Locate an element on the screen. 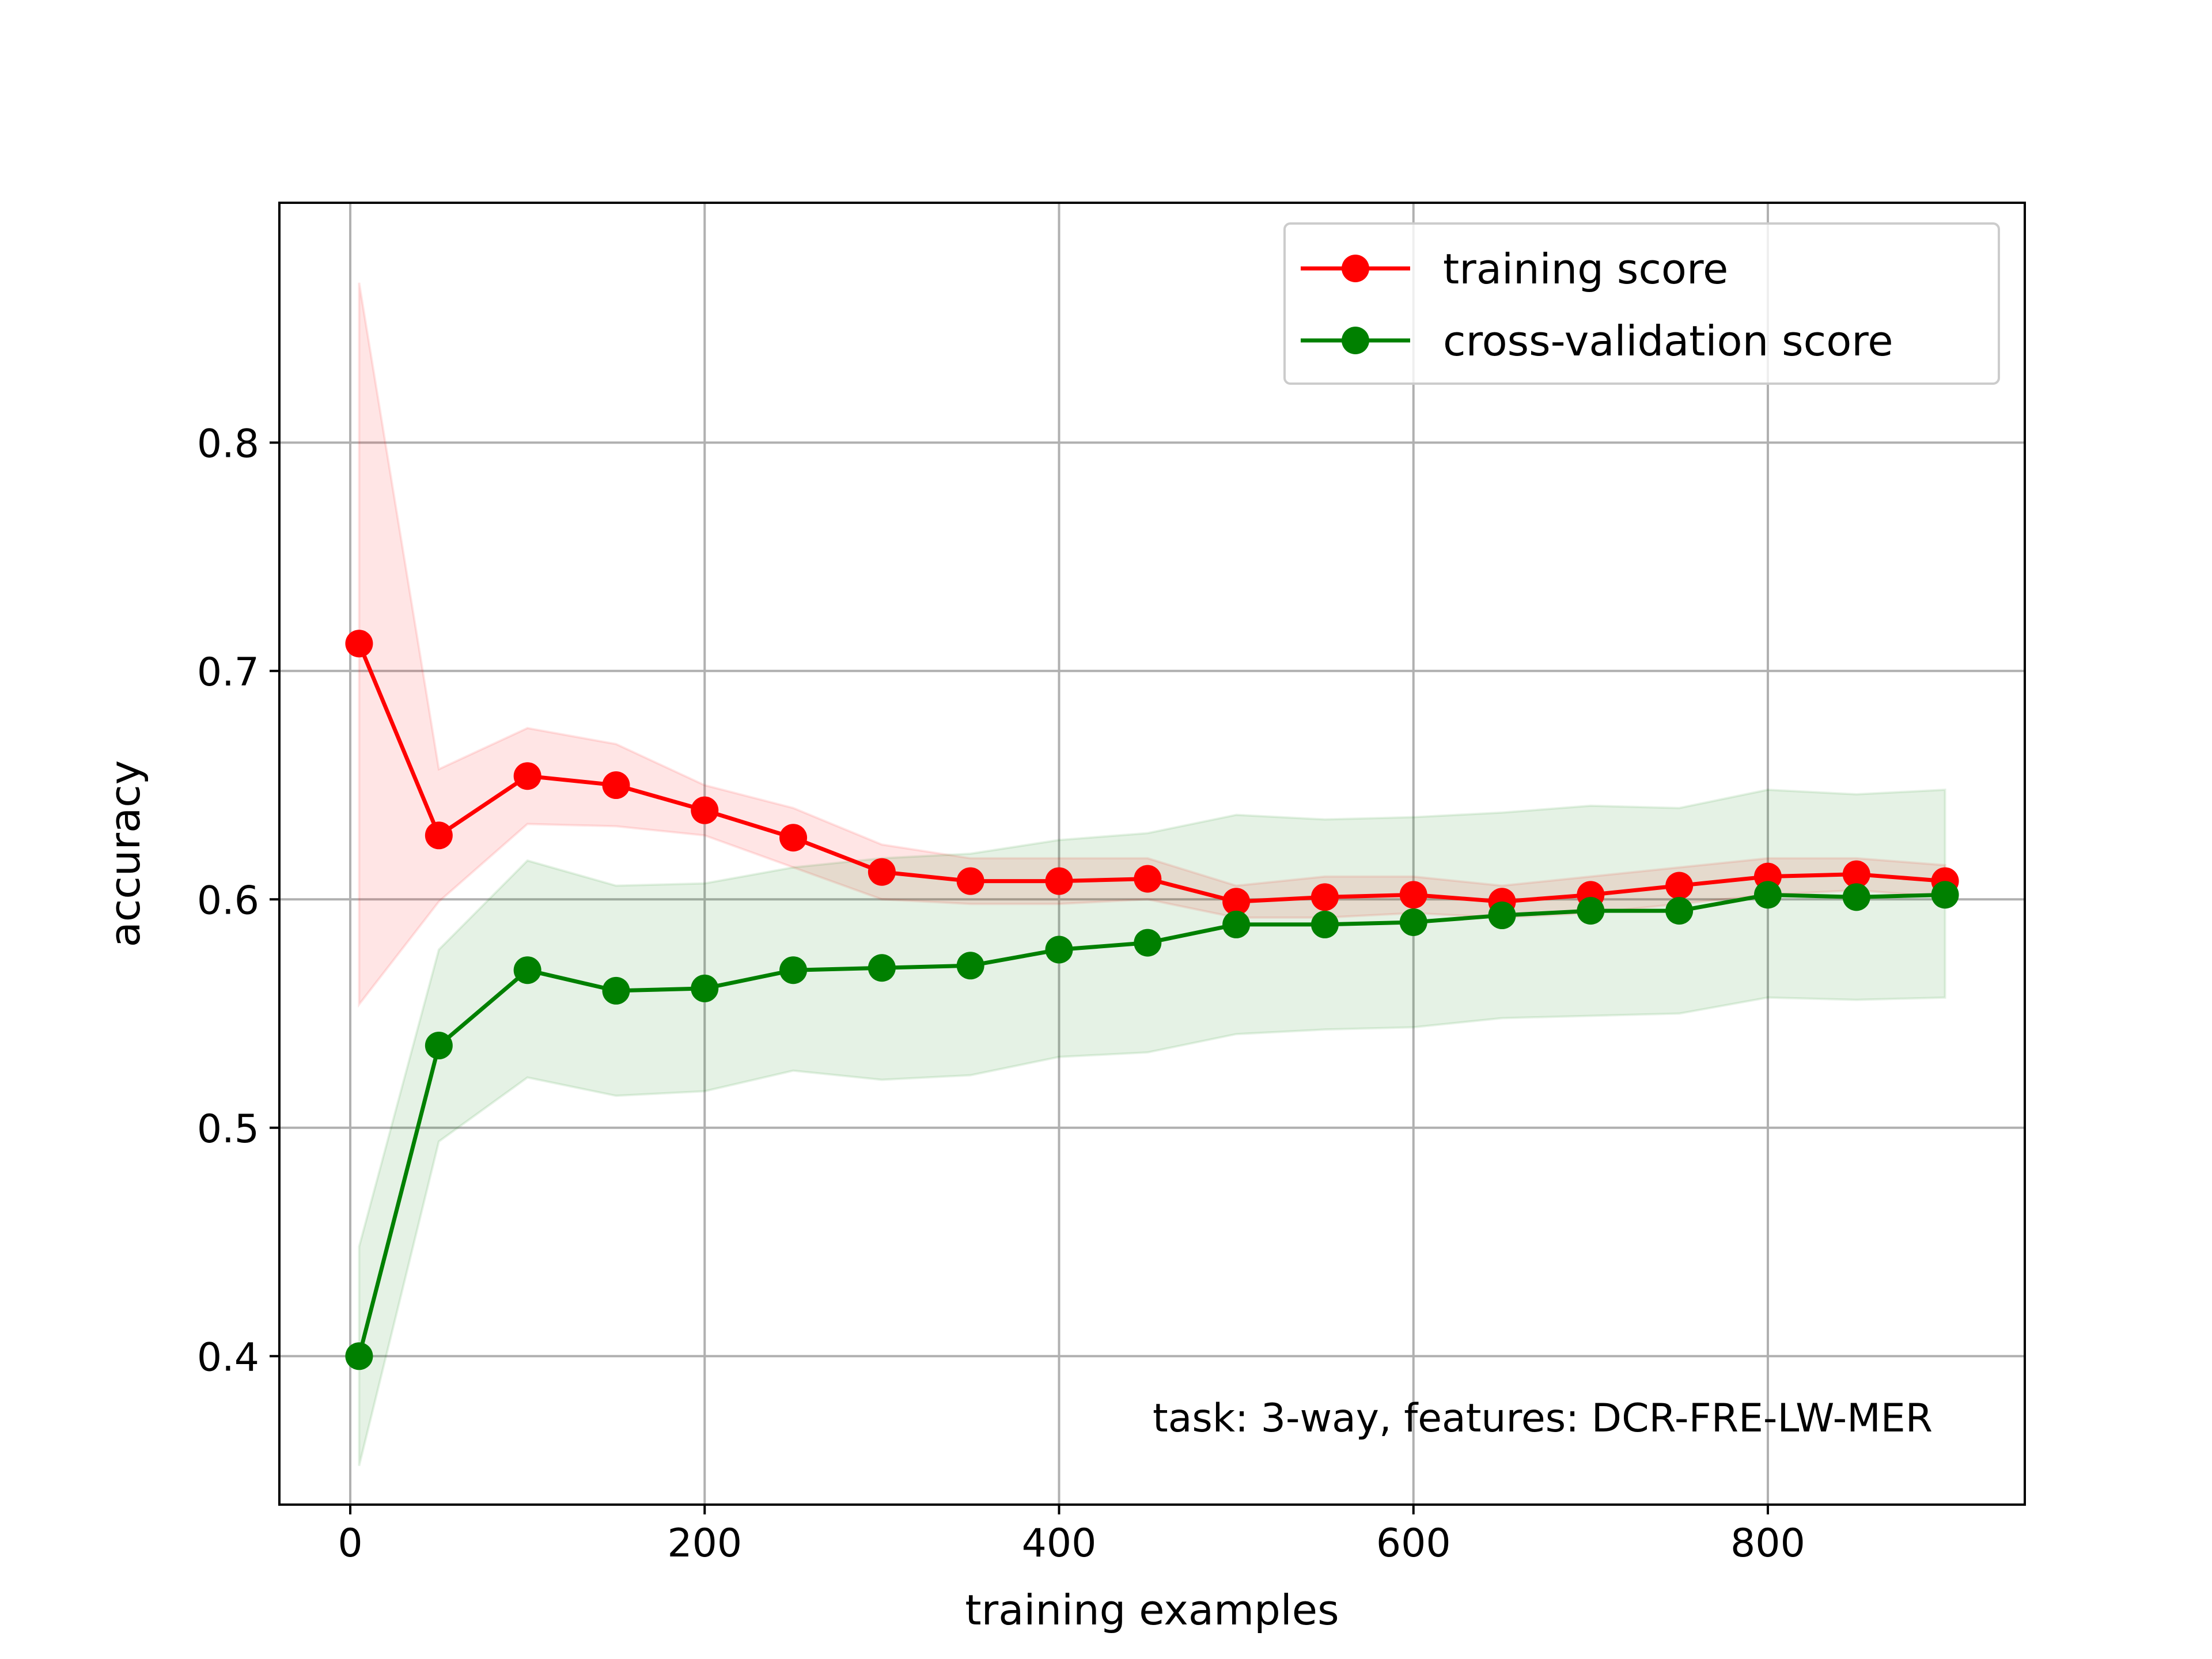 The image size is (2212, 1659). x-axis-label: training examples is located at coordinates (1152, 1610).